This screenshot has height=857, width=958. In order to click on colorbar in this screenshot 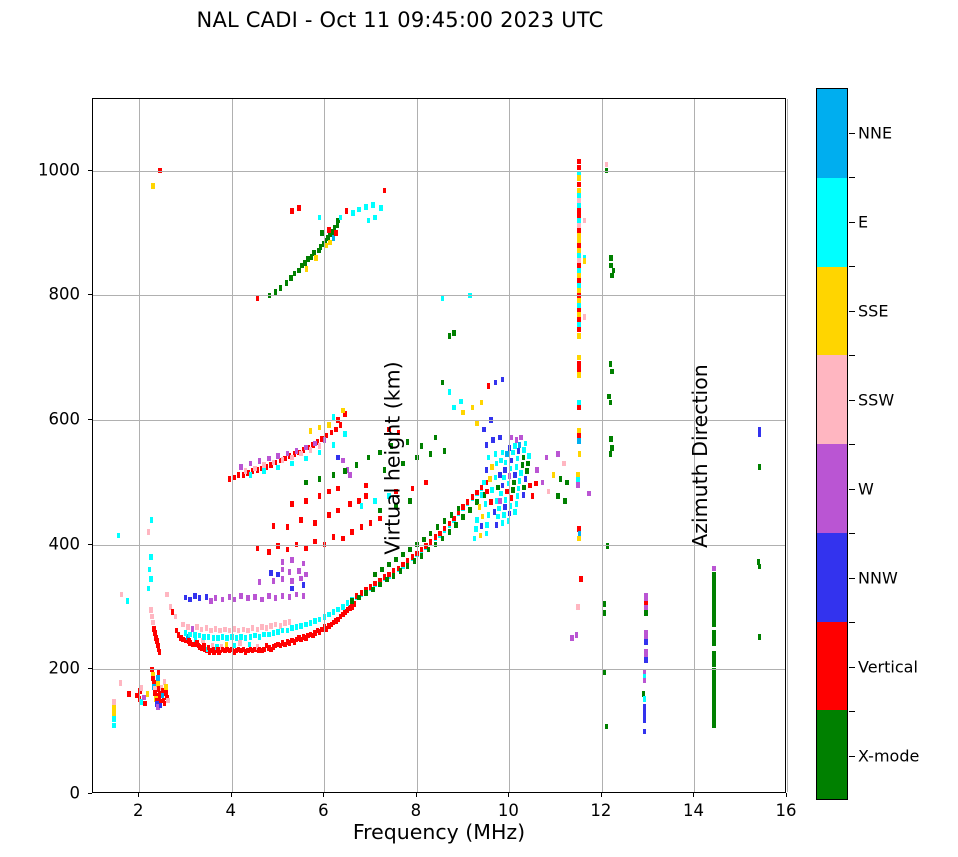, I will do `click(832, 444)`.